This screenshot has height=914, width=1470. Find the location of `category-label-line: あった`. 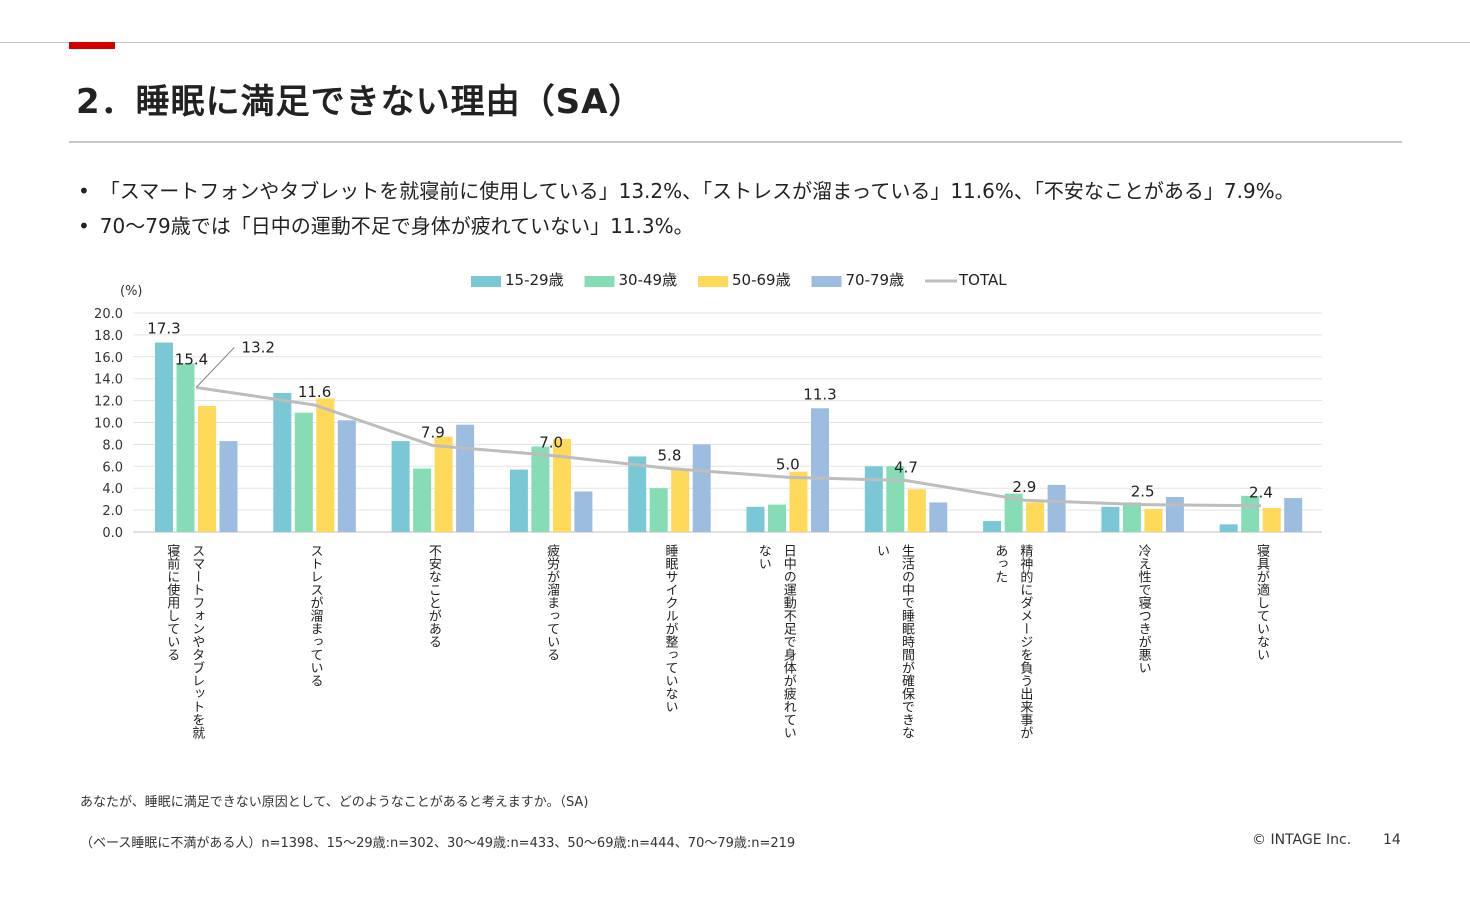

category-label-line: あった is located at coordinates (1000, 563).